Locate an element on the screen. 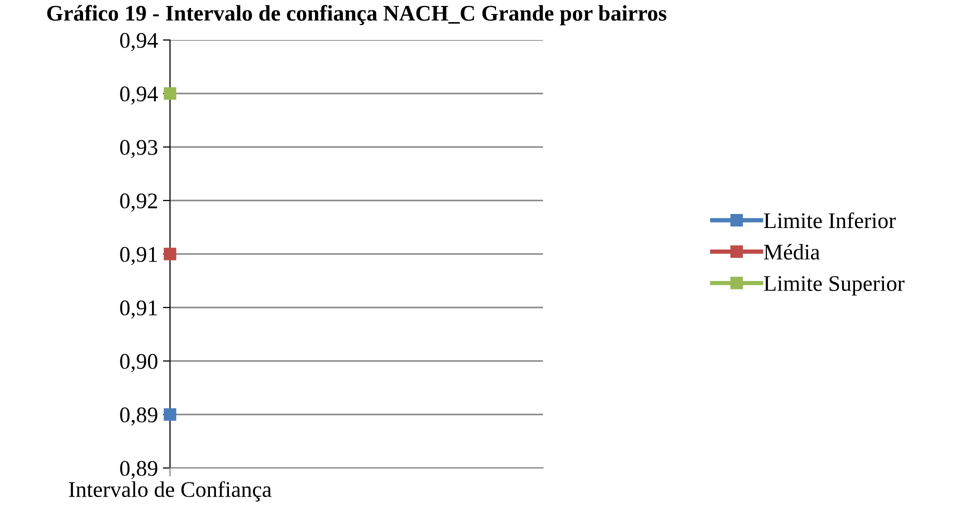  x-tick-label: Intervalo de Confiança is located at coordinates (170, 491).